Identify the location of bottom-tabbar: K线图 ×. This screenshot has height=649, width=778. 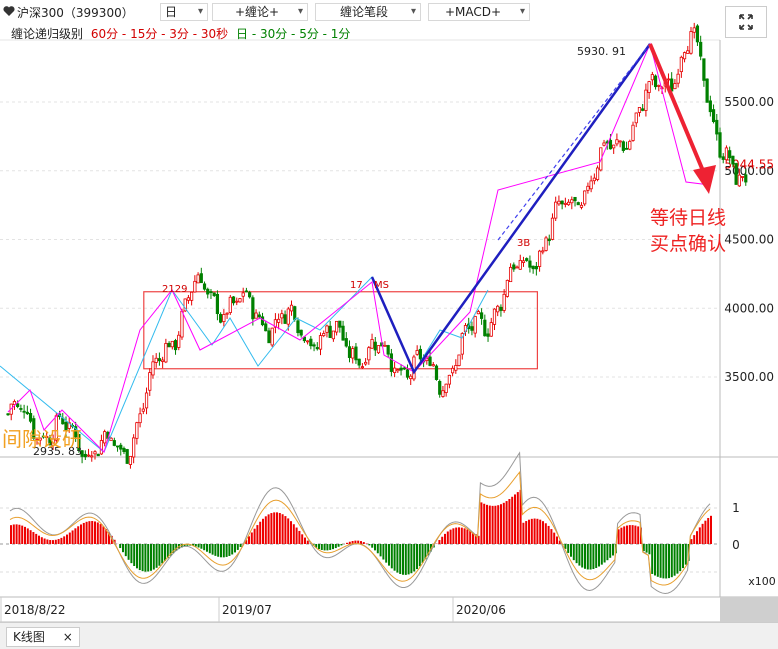
(389, 635).